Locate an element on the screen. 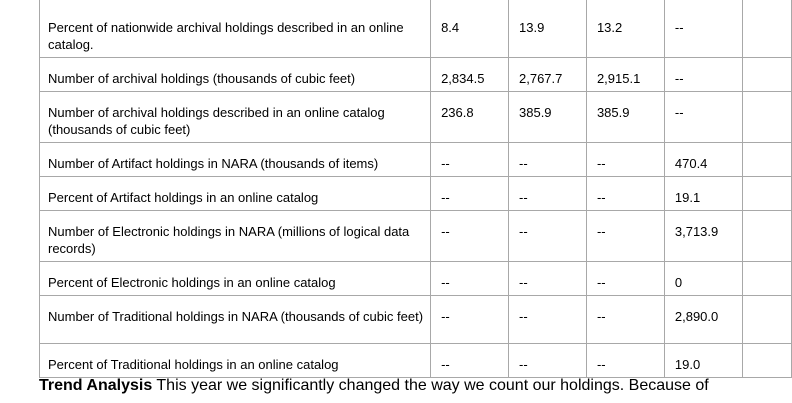 The image size is (792, 403). value-cell: 2,890.0 is located at coordinates (703, 319).